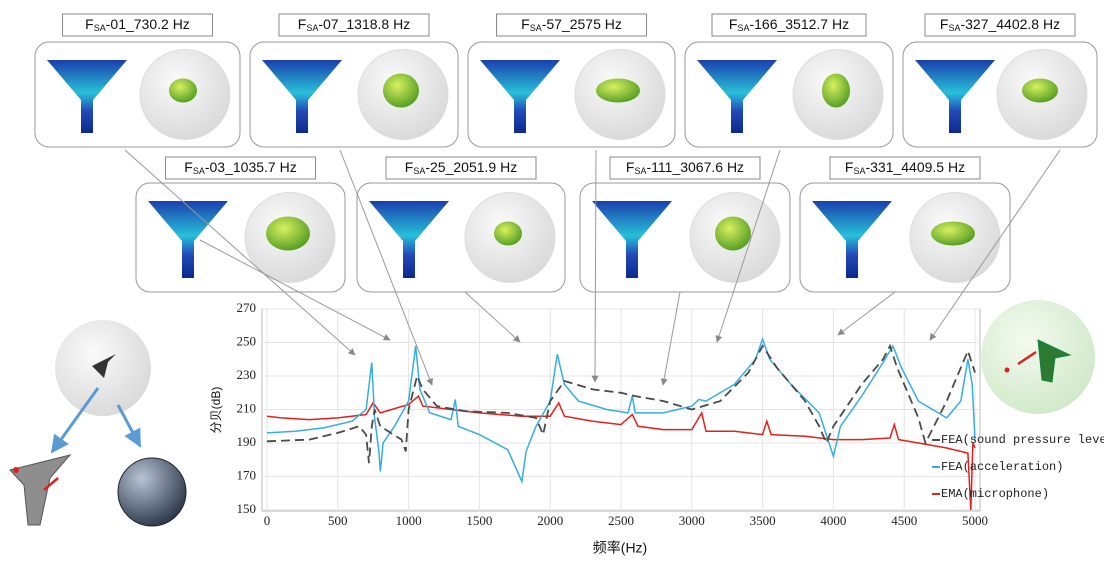  What do you see at coordinates (763, 520) in the screenshot?
I see `x-tick-label: 3500` at bounding box center [763, 520].